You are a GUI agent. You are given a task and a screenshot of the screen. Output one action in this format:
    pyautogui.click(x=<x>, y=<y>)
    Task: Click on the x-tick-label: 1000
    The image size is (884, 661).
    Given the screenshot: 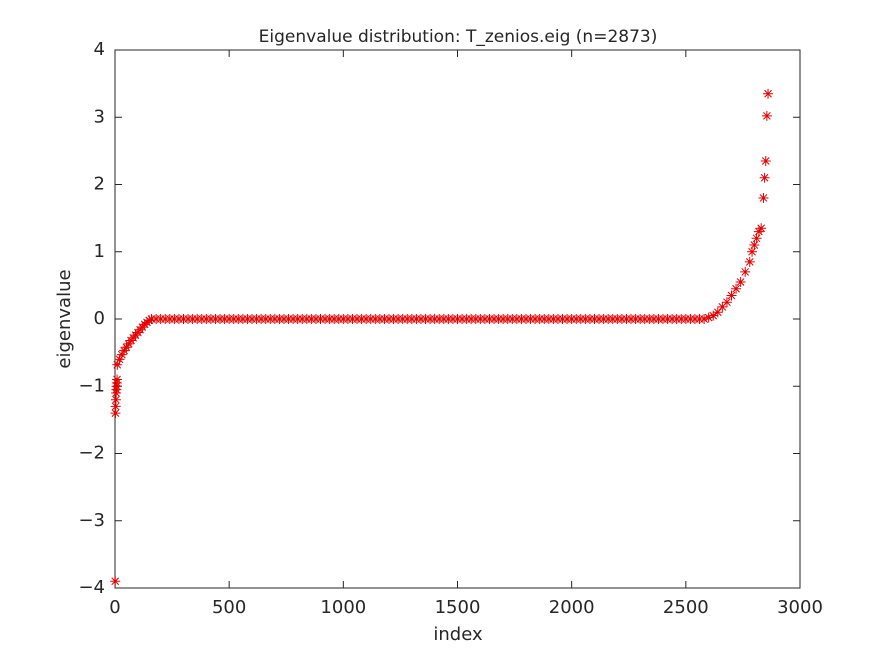 What is the action you would take?
    pyautogui.click(x=343, y=607)
    